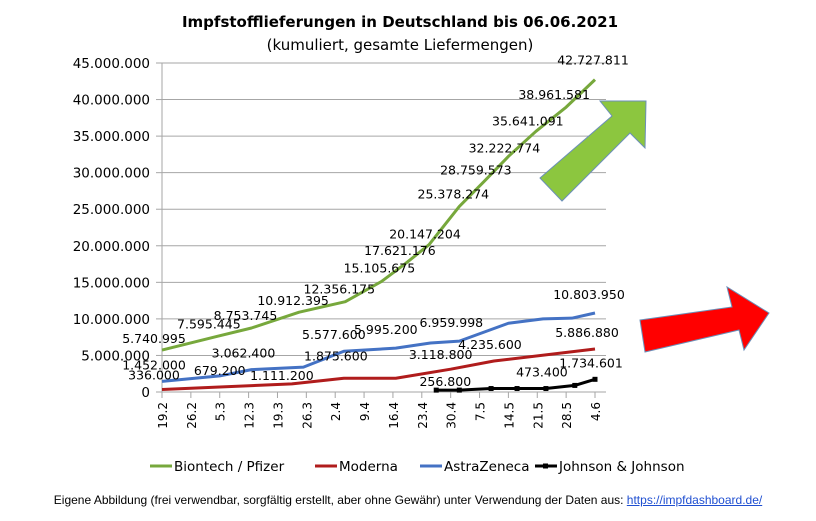  Describe the element at coordinates (282, 375) in the screenshot. I see `data-label: 1.111.200` at that location.